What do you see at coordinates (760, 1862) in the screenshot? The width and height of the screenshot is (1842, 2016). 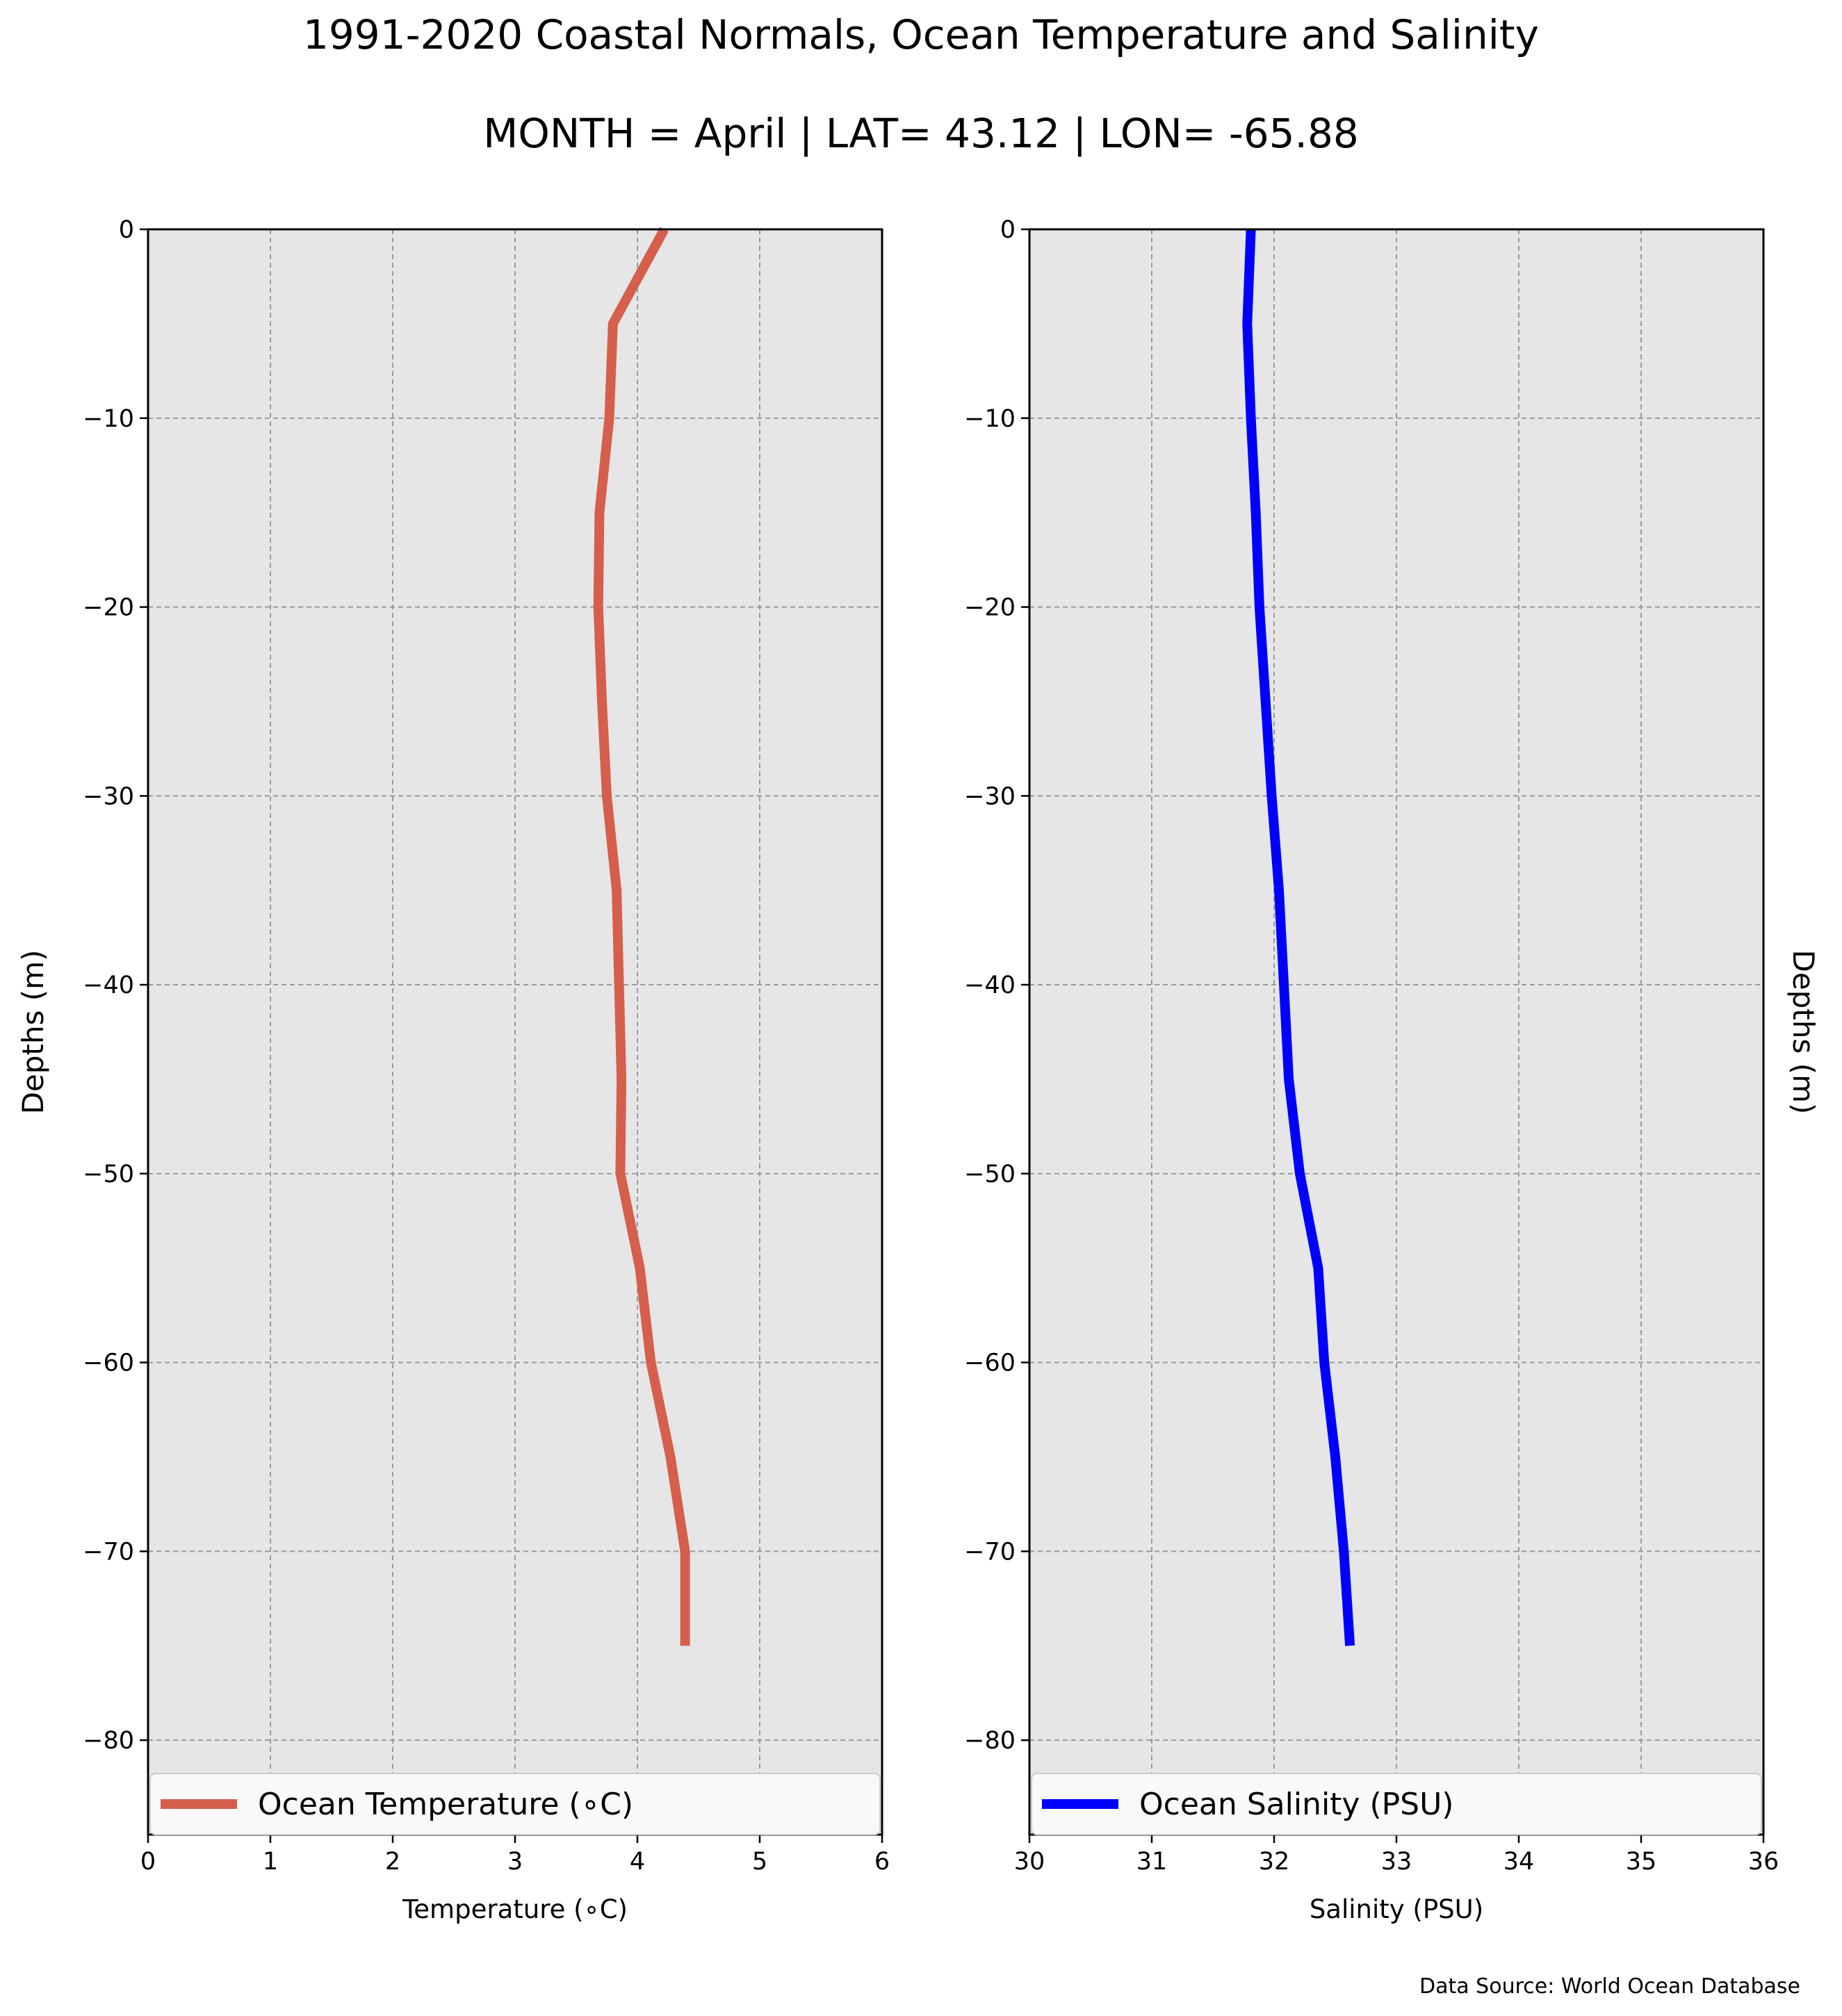 I see `x-tick-label: 5` at bounding box center [760, 1862].